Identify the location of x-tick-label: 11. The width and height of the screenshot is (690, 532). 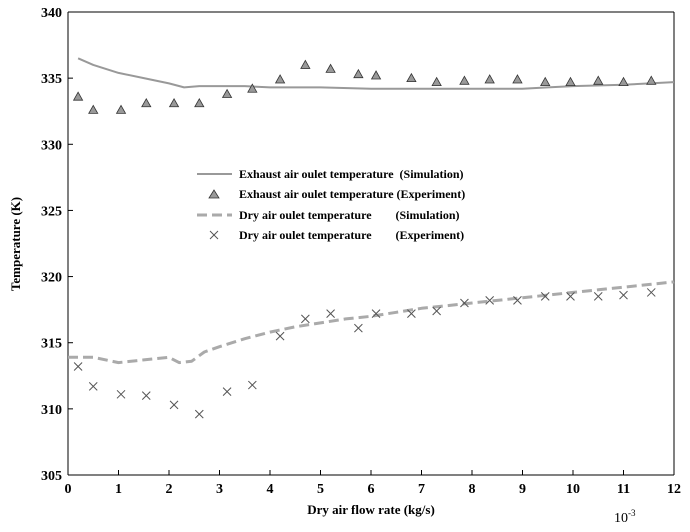
(623, 489).